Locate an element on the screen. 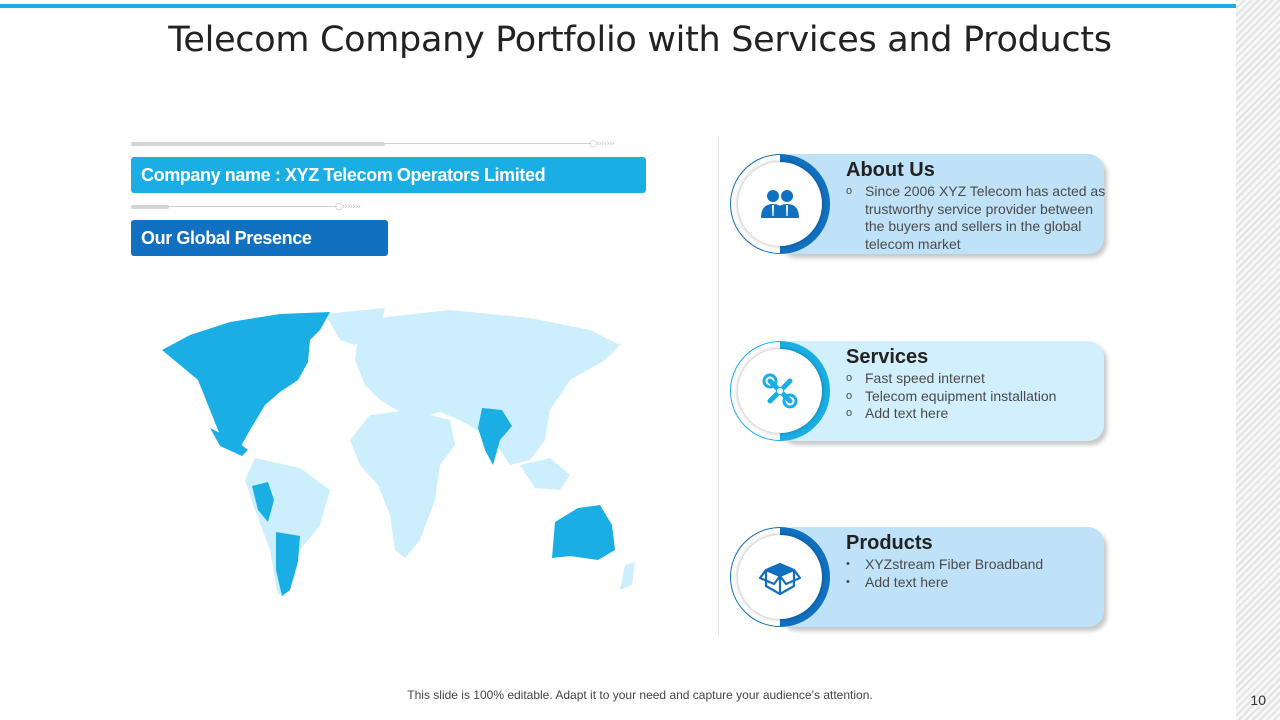  central-america-shape is located at coordinates (229, 442).